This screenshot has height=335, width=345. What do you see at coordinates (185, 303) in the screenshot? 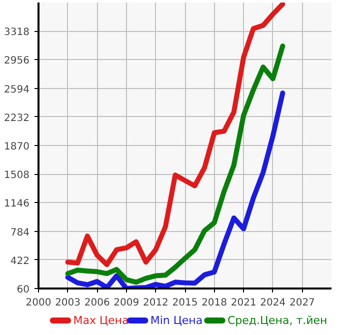
I see `x-tick-label: 2015` at bounding box center [185, 303].